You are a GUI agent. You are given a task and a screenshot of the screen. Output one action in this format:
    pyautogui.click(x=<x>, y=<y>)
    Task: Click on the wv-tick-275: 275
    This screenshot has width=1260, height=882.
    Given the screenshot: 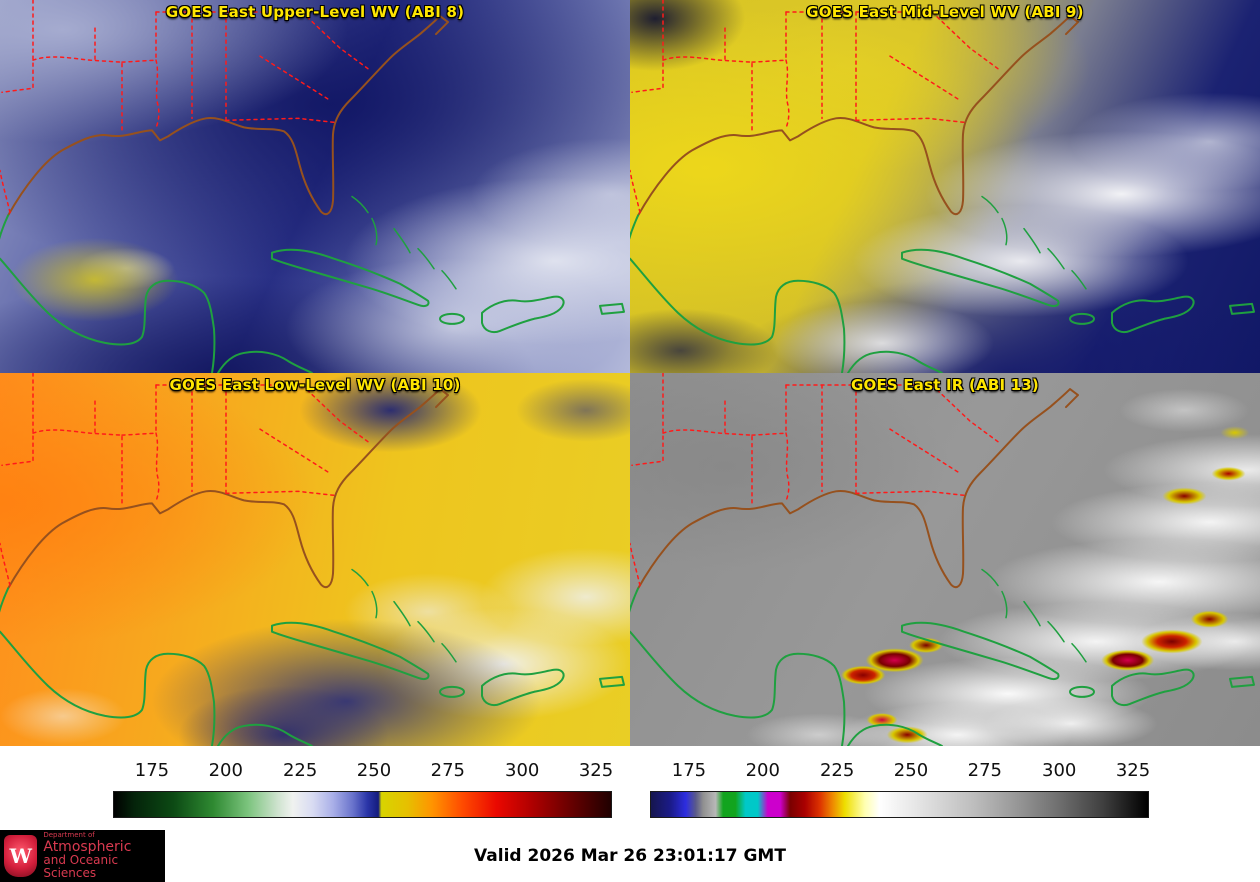 What is the action you would take?
    pyautogui.click(x=448, y=770)
    